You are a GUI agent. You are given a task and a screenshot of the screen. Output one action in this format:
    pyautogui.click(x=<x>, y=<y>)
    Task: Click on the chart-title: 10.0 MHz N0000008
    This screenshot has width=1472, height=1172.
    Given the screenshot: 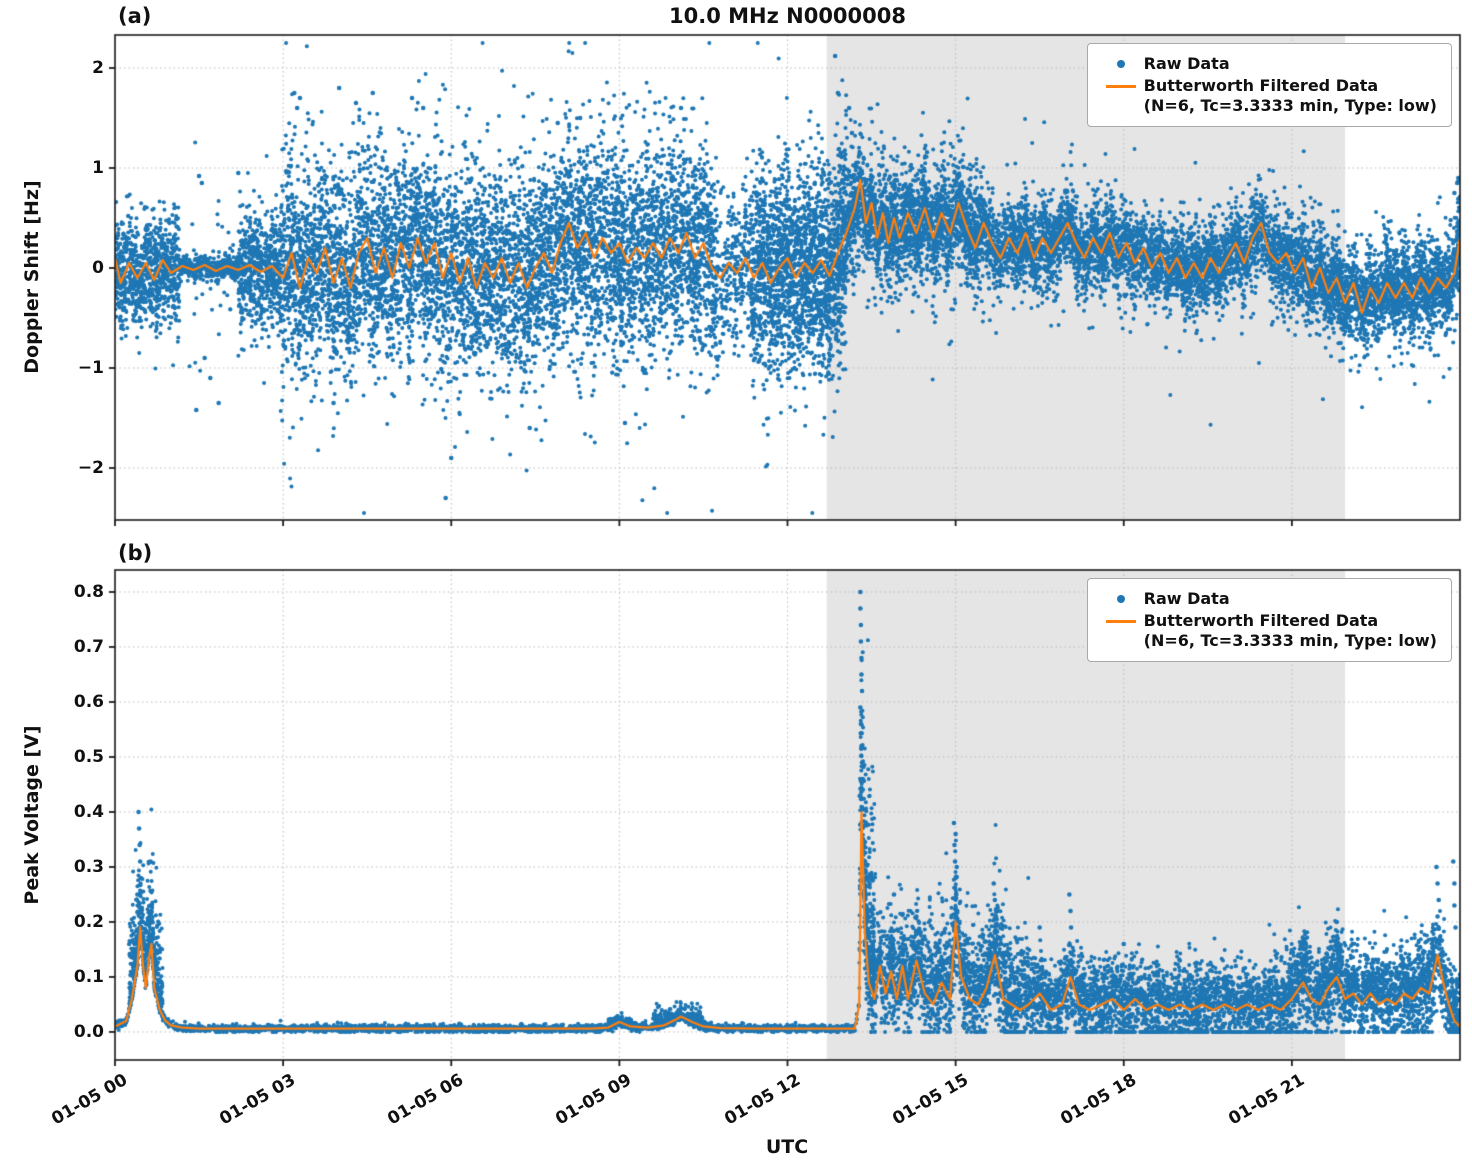 What is the action you would take?
    pyautogui.click(x=787, y=16)
    